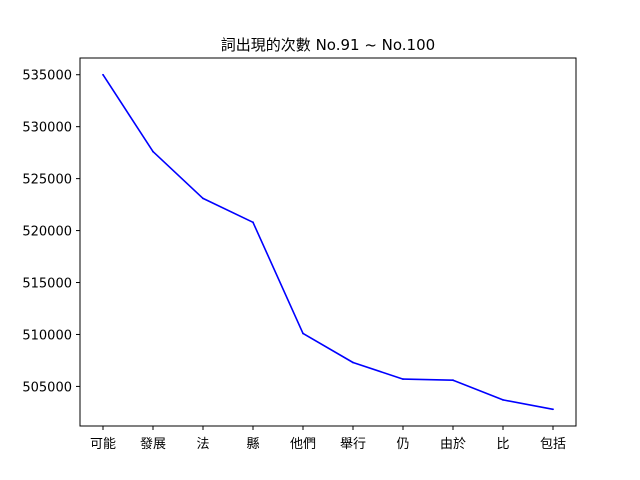 This screenshot has height=480, width=640. I want to click on x-tick-label: 縣, so click(252, 444).